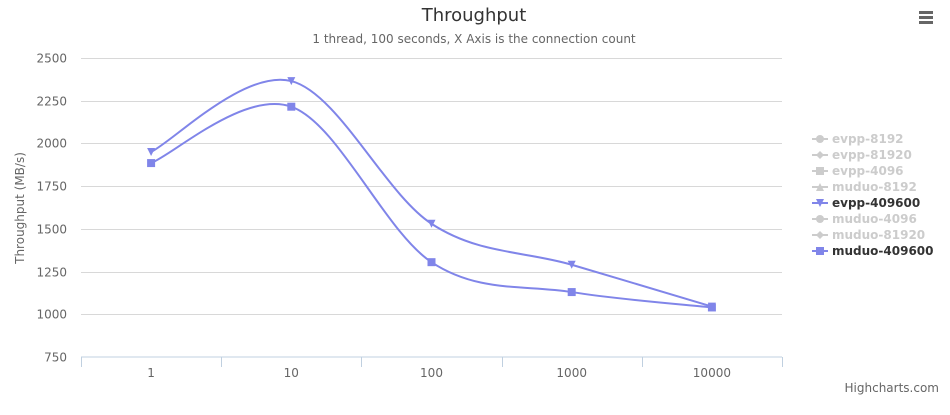  I want to click on legend-item-evpp-8192: evpp-8192, so click(858, 139).